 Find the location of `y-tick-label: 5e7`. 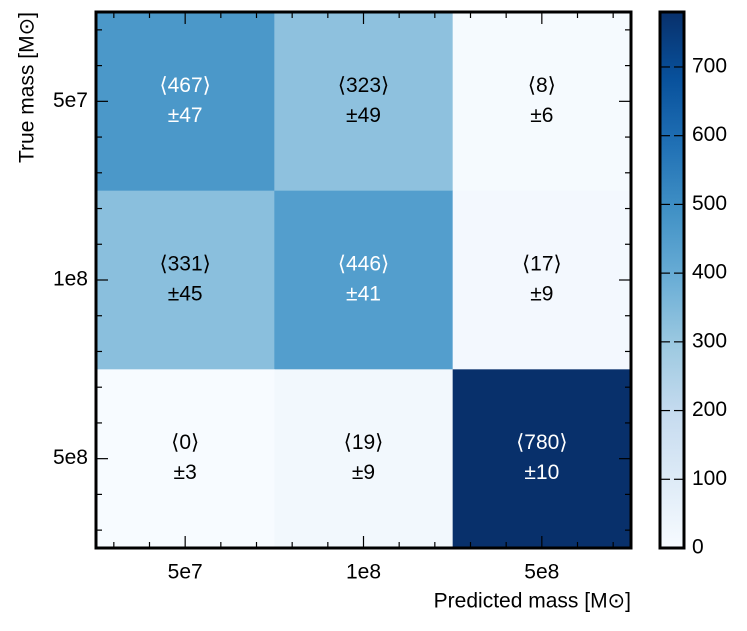

y-tick-label: 5e7 is located at coordinates (70, 100).